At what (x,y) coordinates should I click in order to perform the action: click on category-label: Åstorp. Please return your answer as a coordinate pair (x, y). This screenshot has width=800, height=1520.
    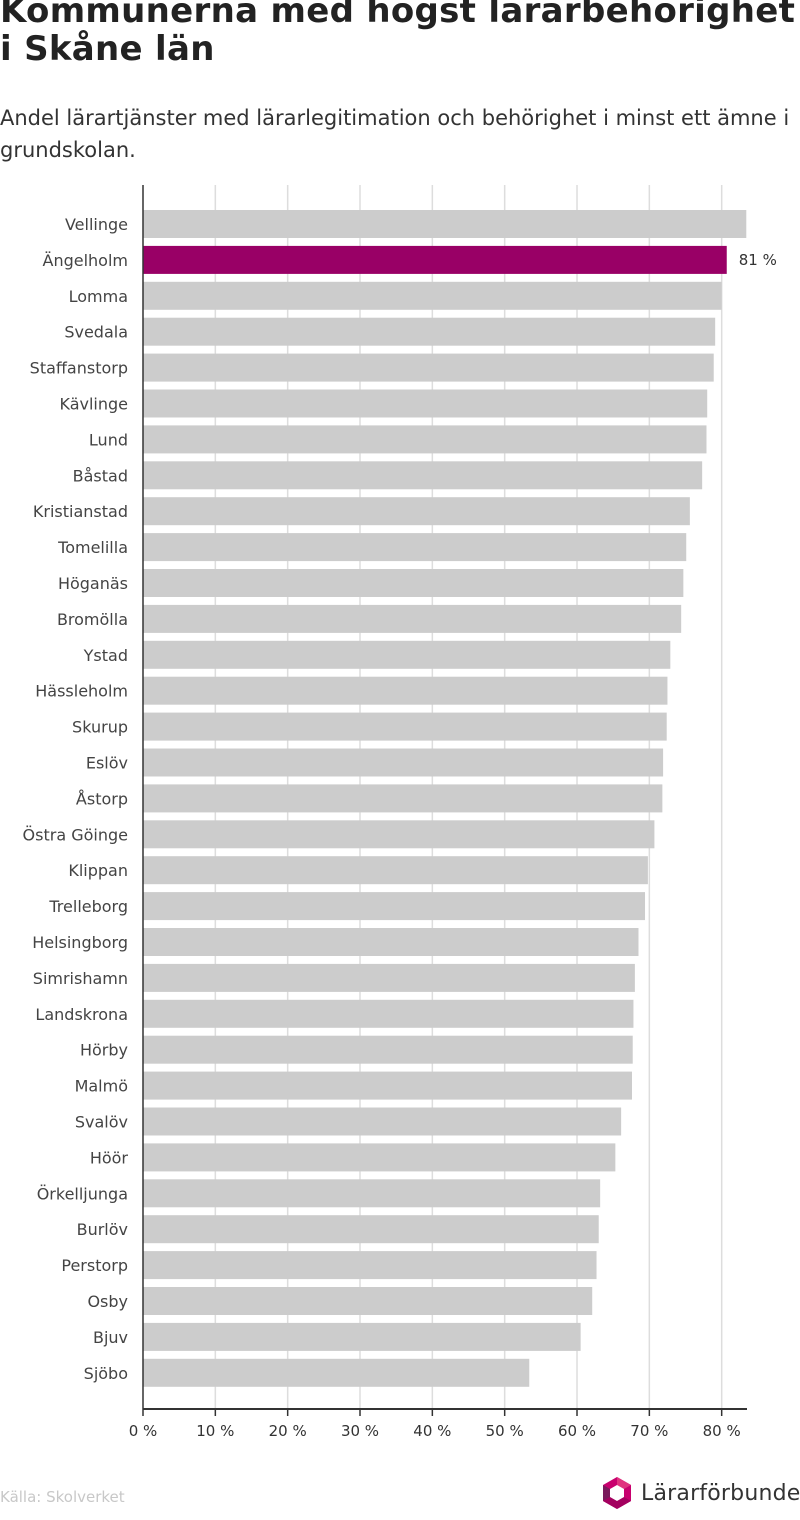
    Looking at the image, I should click on (102, 798).